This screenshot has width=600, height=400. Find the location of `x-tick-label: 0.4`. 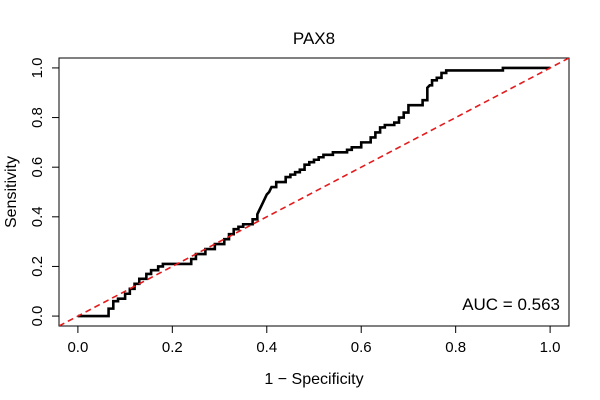

x-tick-label: 0.4 is located at coordinates (266, 347).